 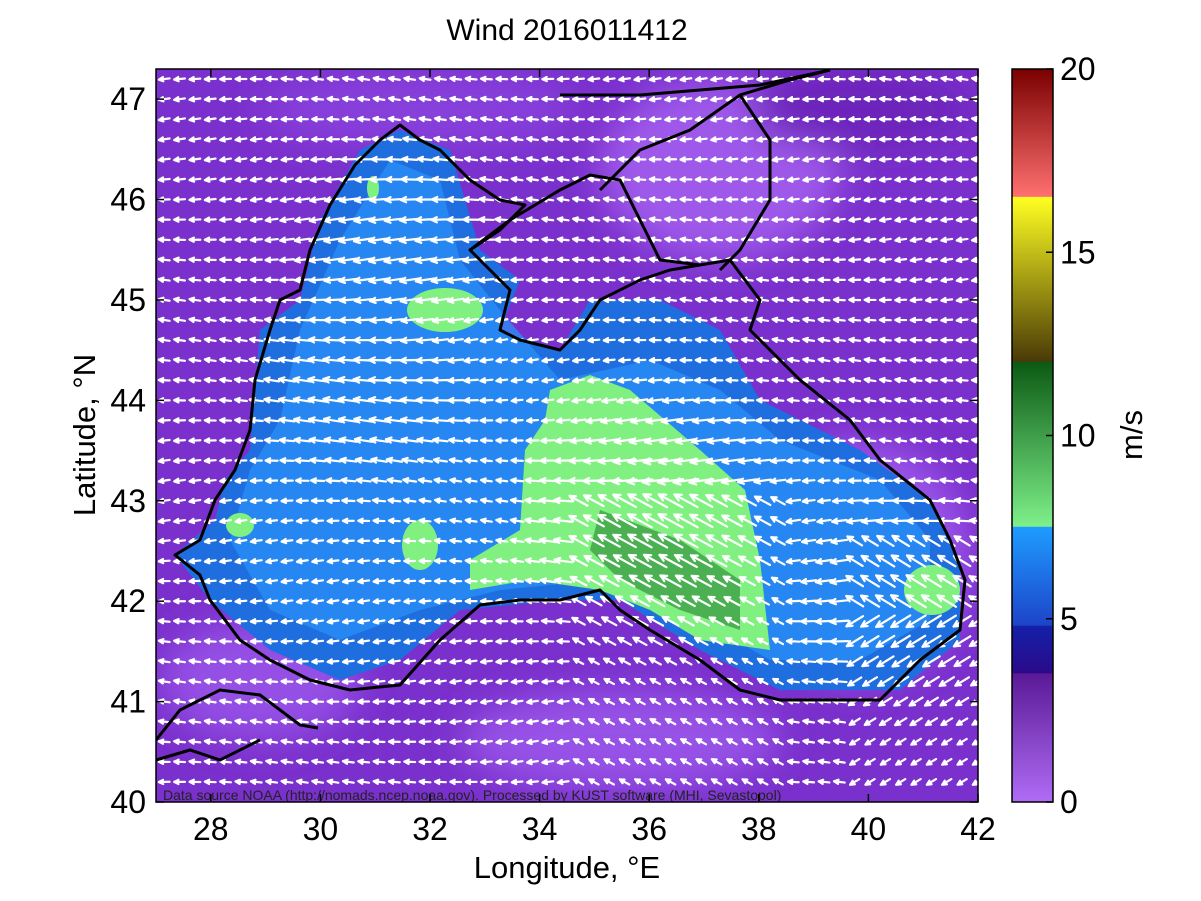 What do you see at coordinates (128, 802) in the screenshot?
I see `y-tick-label: 40` at bounding box center [128, 802].